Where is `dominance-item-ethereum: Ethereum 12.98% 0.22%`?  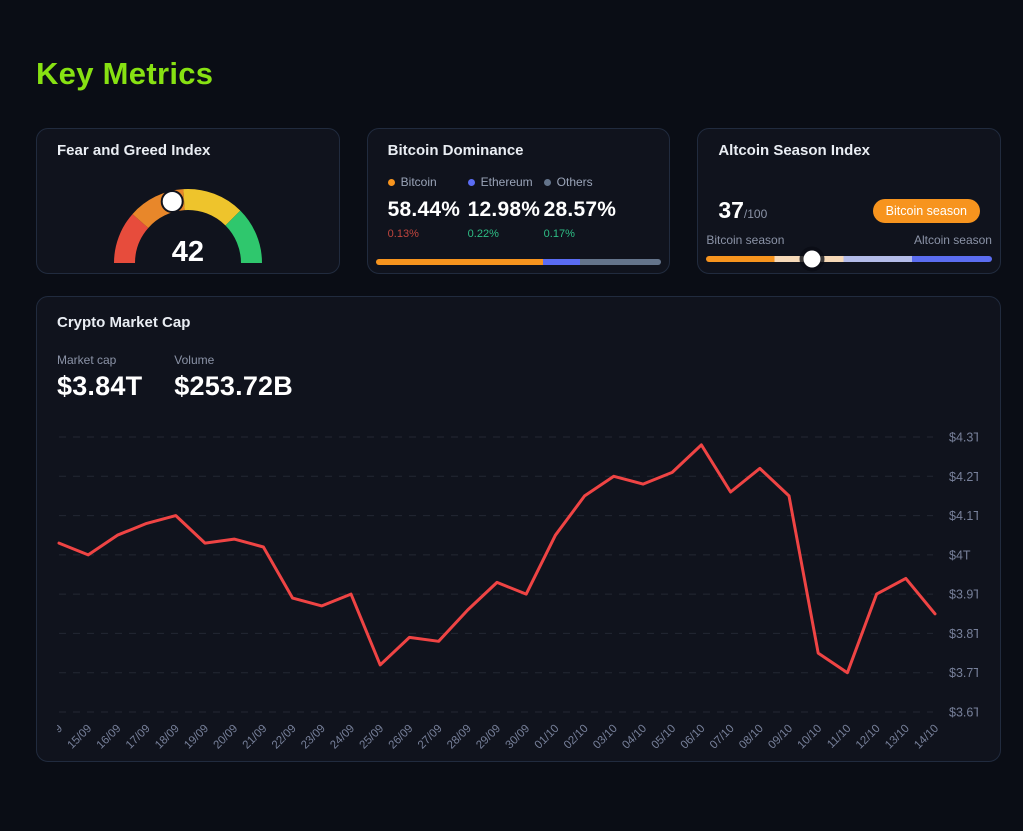
dominance-item-ethereum: Ethereum 12.98% 0.22% is located at coordinates (505, 207).